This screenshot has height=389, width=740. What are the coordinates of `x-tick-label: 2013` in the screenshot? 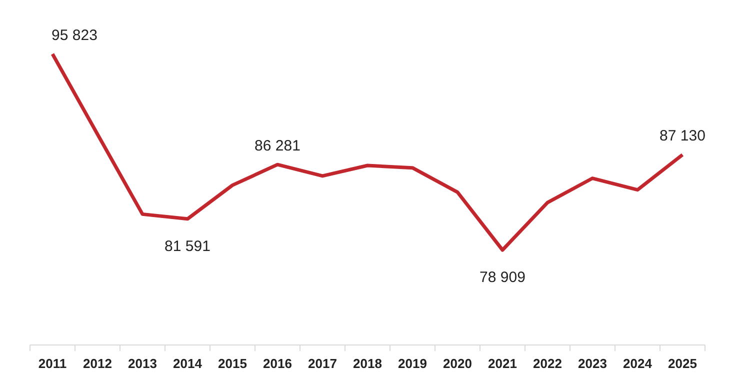 It's located at (142, 364).